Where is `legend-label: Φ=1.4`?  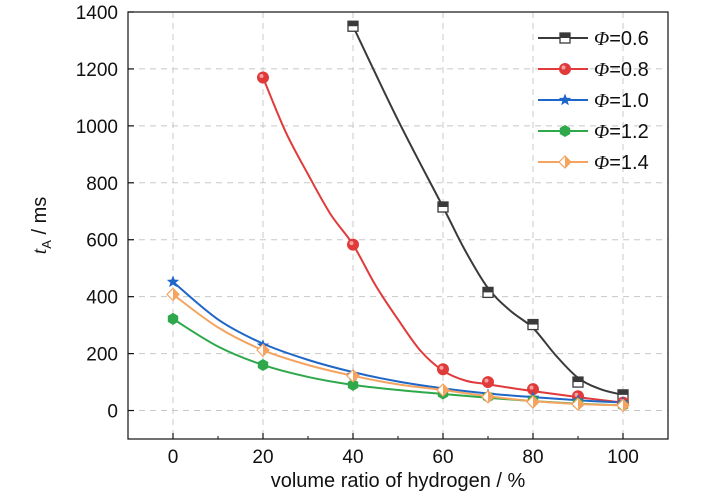 legend-label: Φ=1.4 is located at coordinates (621, 163).